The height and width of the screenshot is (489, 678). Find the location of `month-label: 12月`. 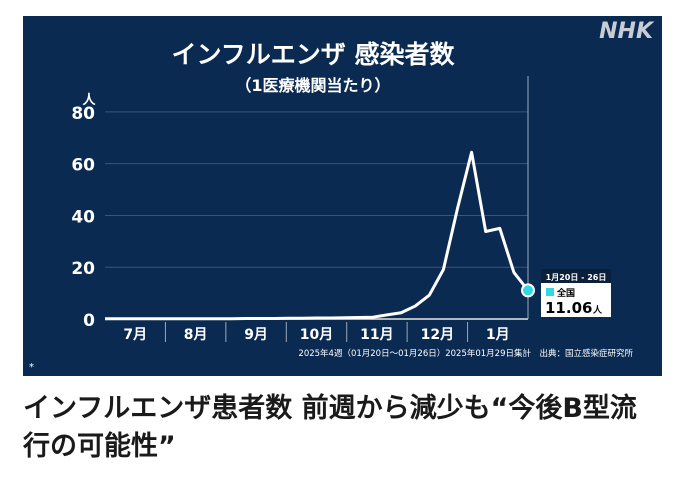

month-label: 12月 is located at coordinates (437, 335).